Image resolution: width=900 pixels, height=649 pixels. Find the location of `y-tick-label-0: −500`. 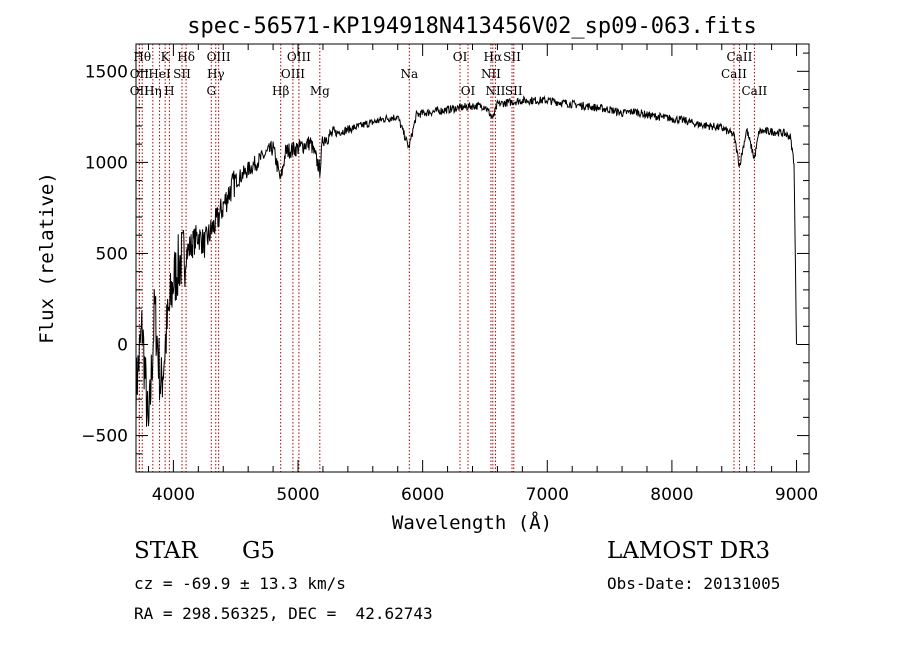

y-tick-label-0: −500 is located at coordinates (104, 437).